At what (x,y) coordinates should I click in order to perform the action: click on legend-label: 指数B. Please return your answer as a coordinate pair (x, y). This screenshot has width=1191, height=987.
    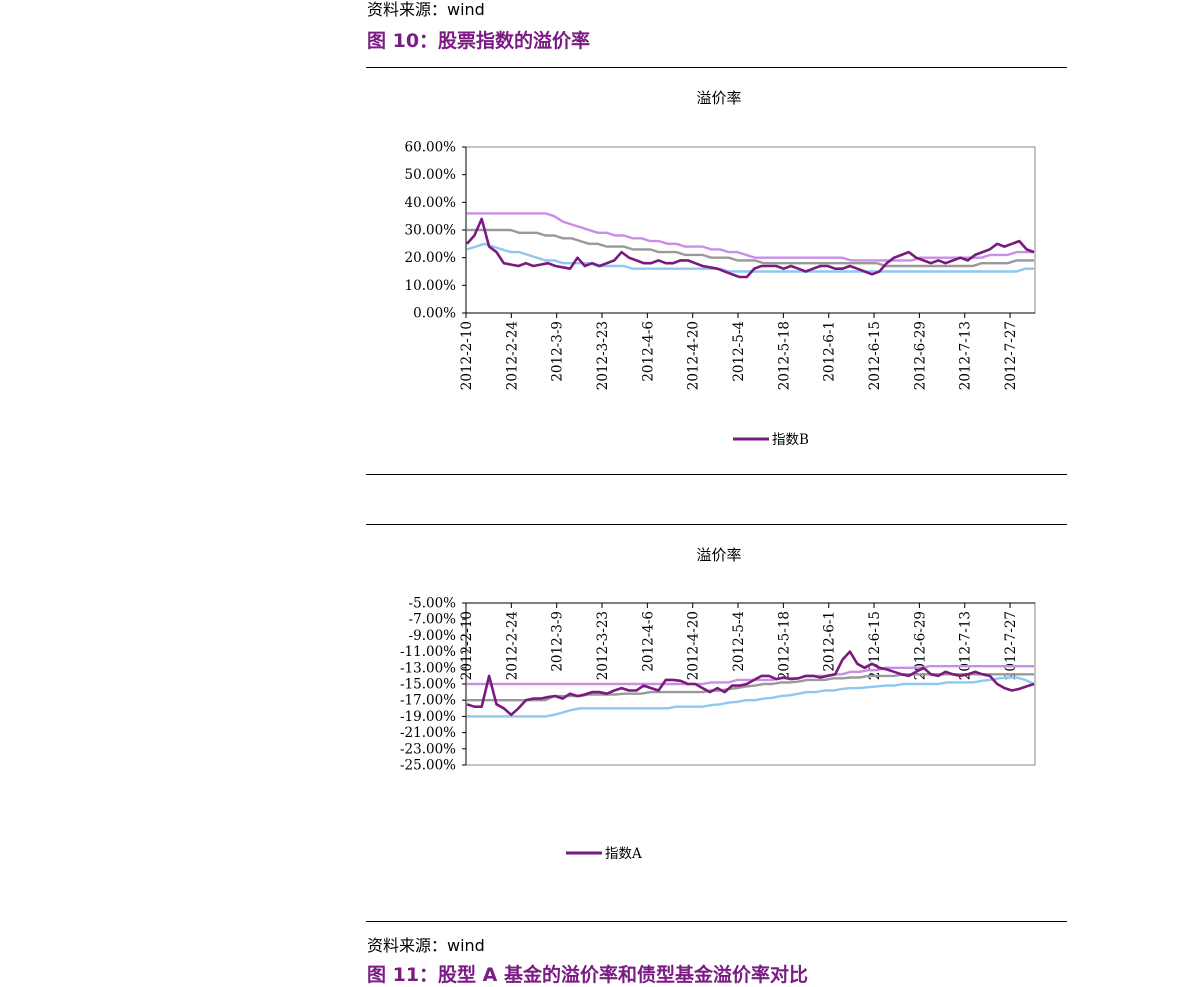
    Looking at the image, I should click on (790, 440).